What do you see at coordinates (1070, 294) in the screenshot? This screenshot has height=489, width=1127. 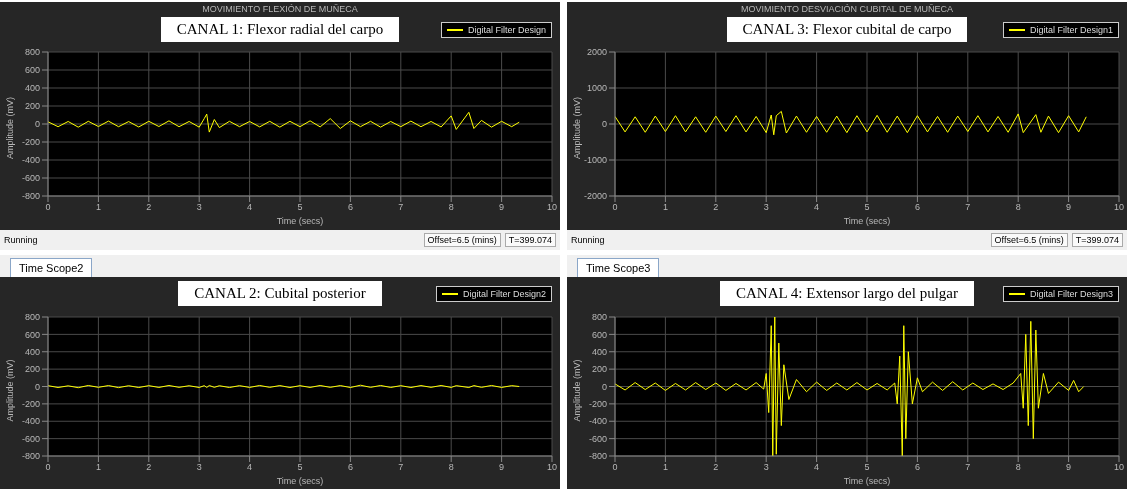 I see `legend-label: Digital Filter Design3` at bounding box center [1070, 294].